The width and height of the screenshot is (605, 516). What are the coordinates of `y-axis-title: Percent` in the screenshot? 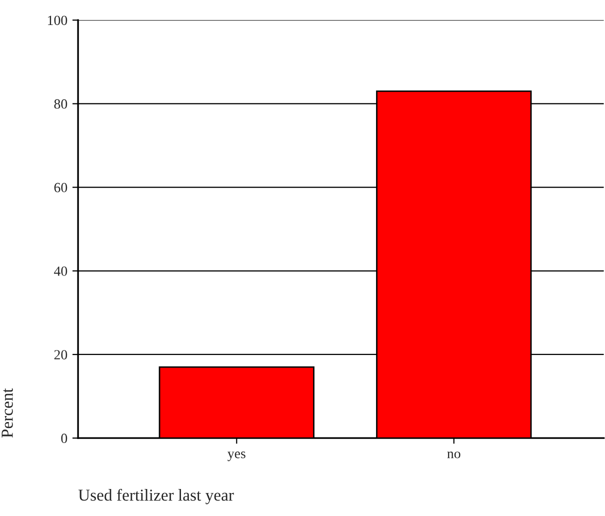 It's located at (7, 413).